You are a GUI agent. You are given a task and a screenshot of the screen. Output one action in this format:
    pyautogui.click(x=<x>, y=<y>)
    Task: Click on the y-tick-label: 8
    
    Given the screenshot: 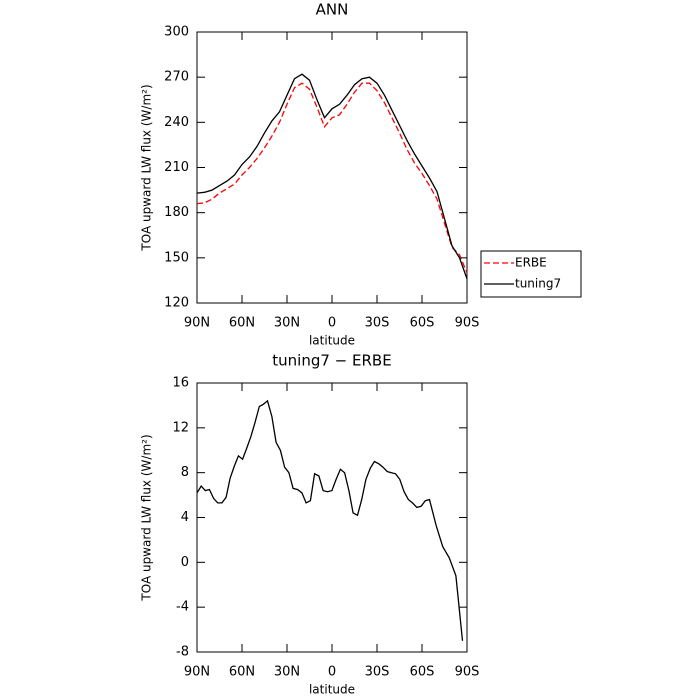 What is the action you would take?
    pyautogui.click(x=185, y=472)
    